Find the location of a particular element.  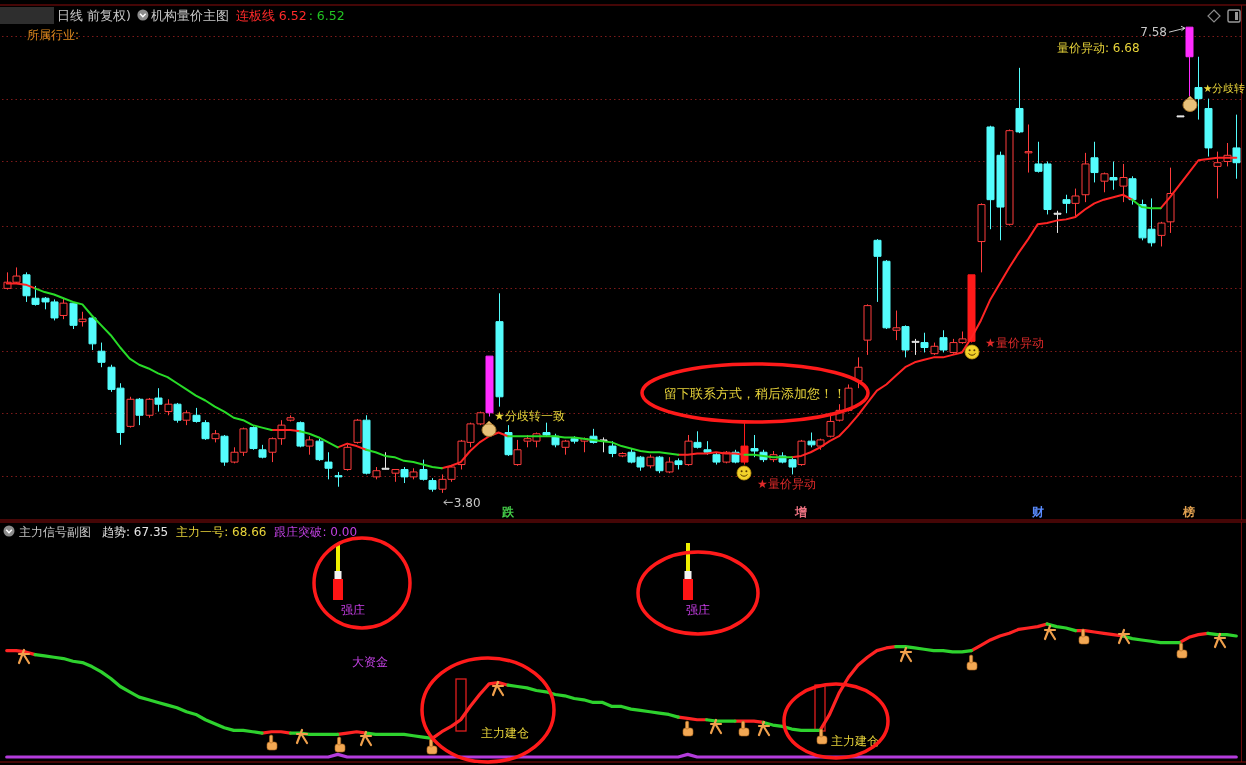

x-tick-label: 跌 is located at coordinates (508, 512).